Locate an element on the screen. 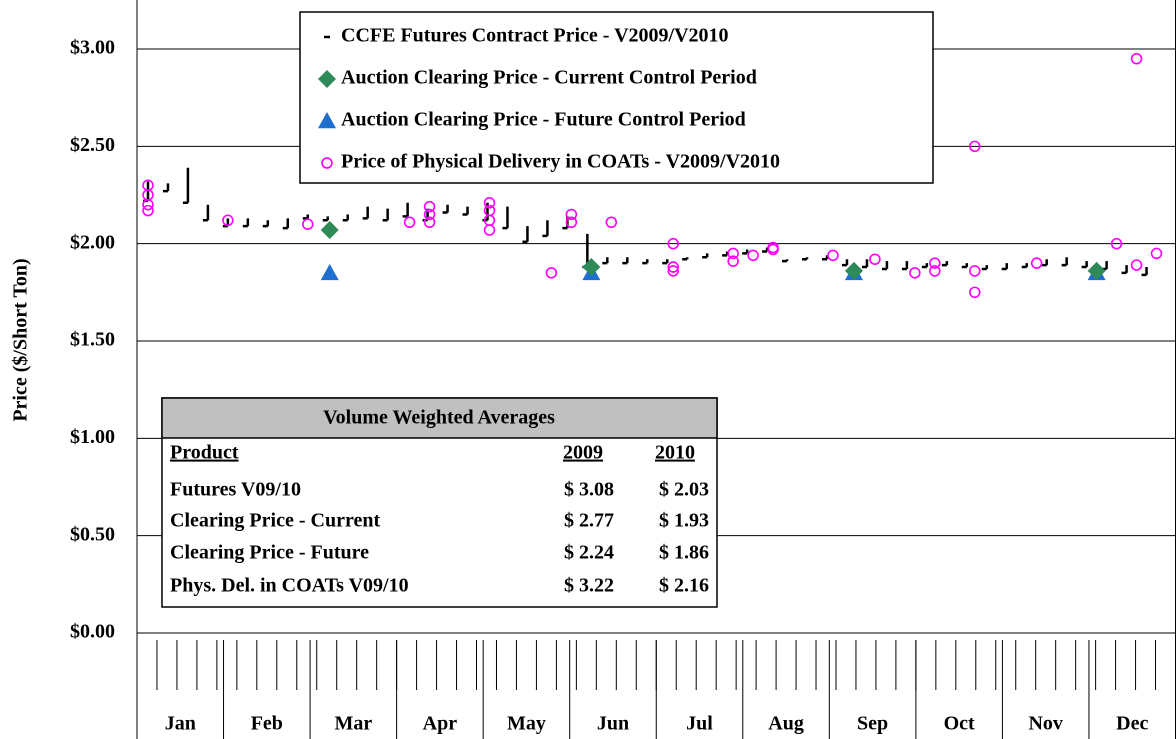 This screenshot has width=1176, height=739. x-tick-label: Feb is located at coordinates (267, 724).